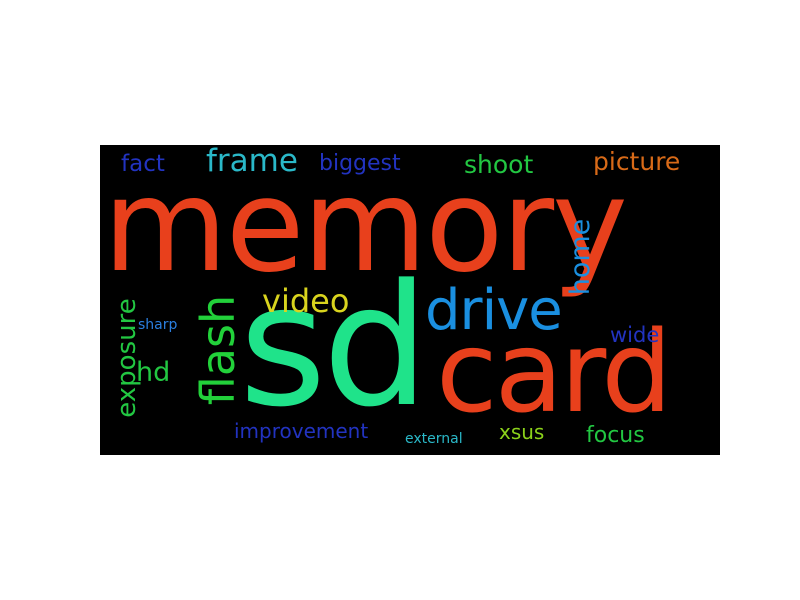  I want to click on word-home: home, so click(580, 257).